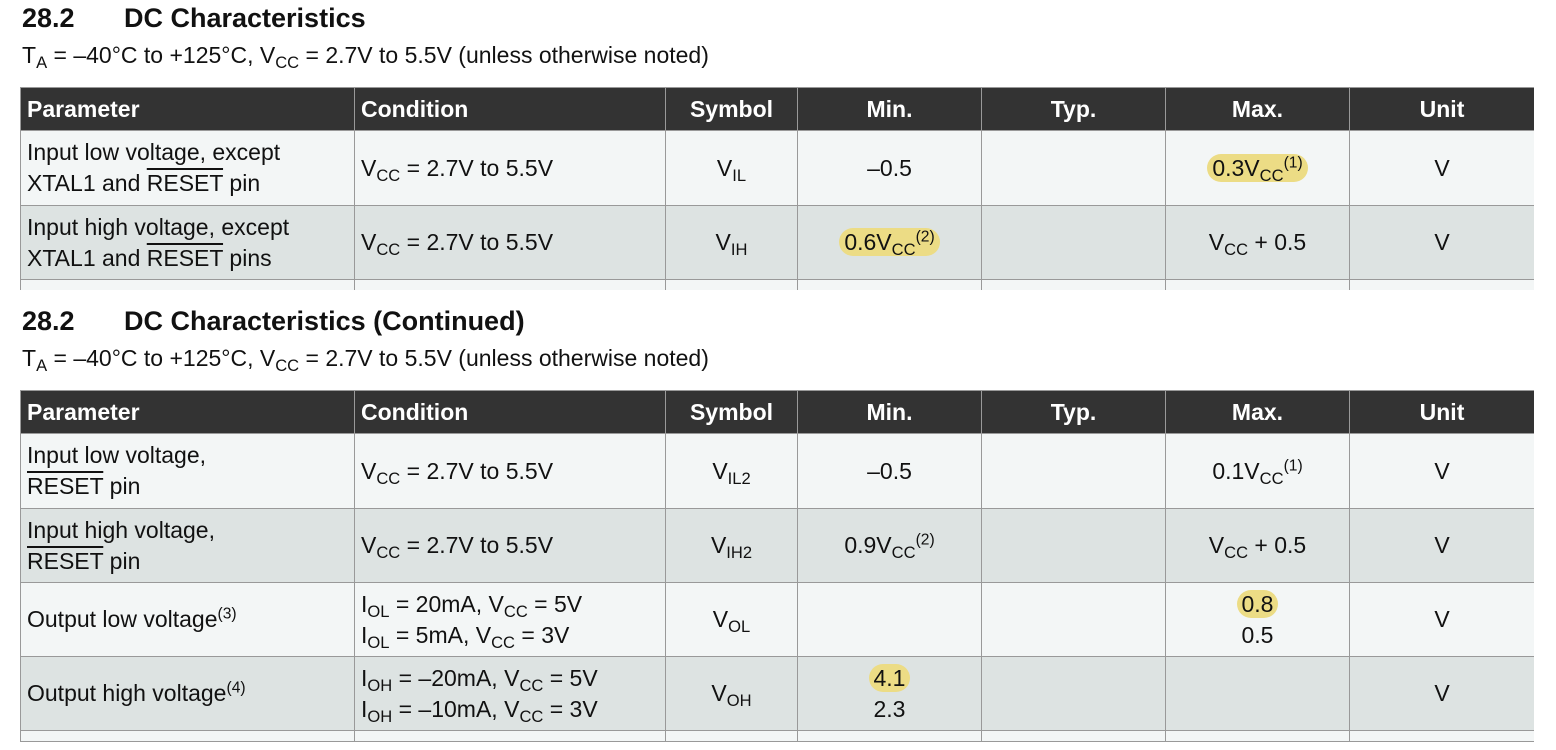 This screenshot has width=1556, height=750. Describe the element at coordinates (324, 321) in the screenshot. I see `section-heading: DC Characteristics (Continued)` at that location.